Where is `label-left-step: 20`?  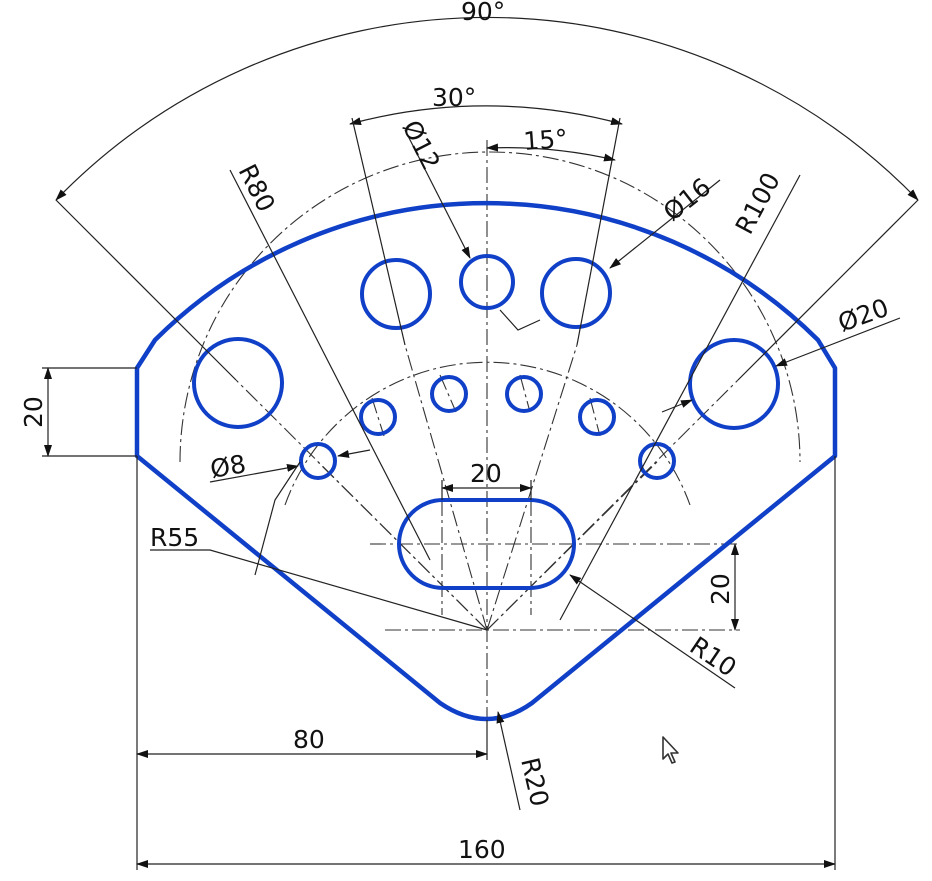
label-left-step: 20 is located at coordinates (33, 412).